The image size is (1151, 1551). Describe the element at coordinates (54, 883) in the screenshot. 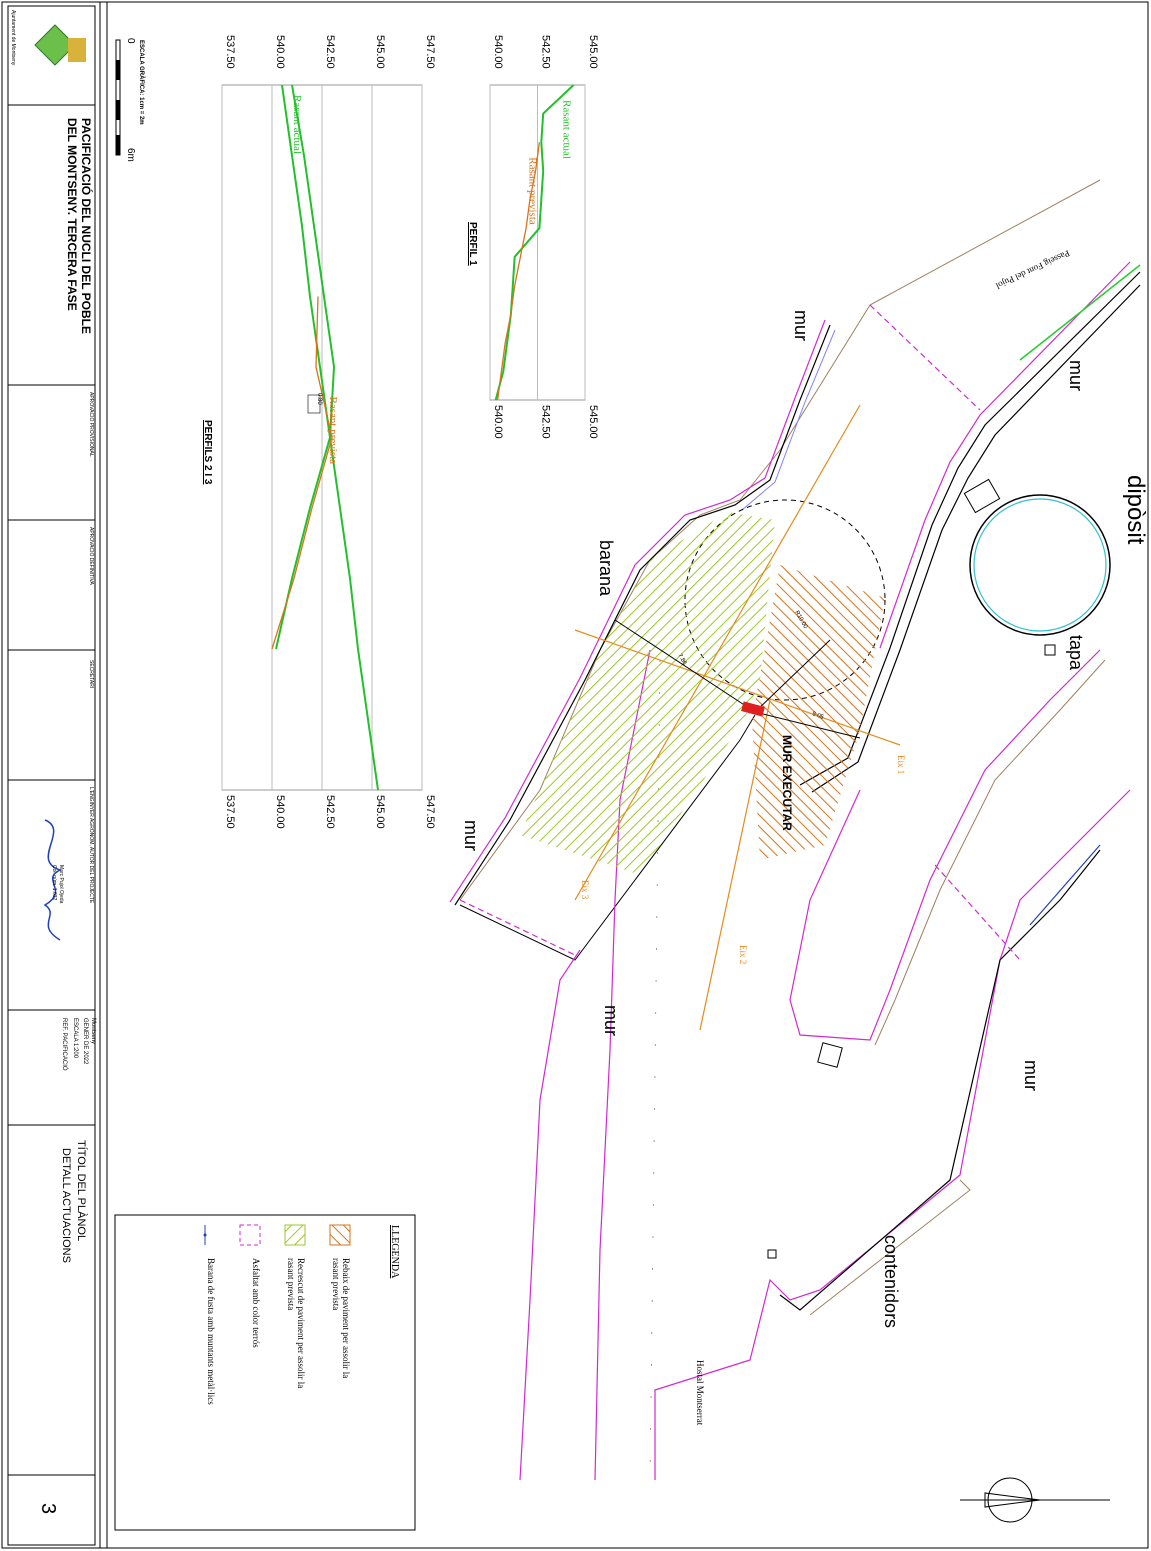

I see `engineer-number: Col. núm. 1.632` at that location.